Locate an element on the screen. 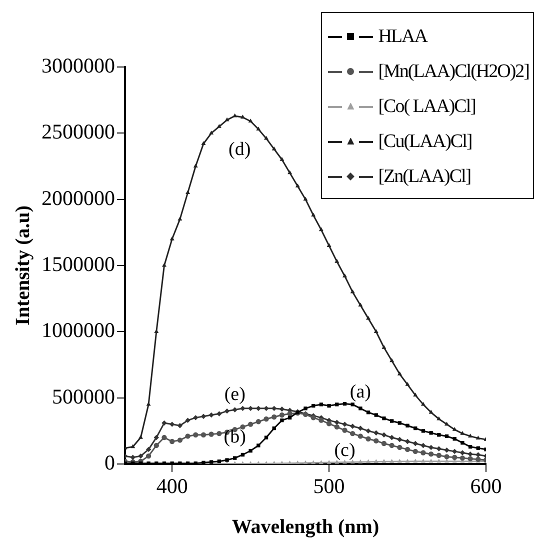 The image size is (536, 544). annotation: (c) is located at coordinates (345, 451).